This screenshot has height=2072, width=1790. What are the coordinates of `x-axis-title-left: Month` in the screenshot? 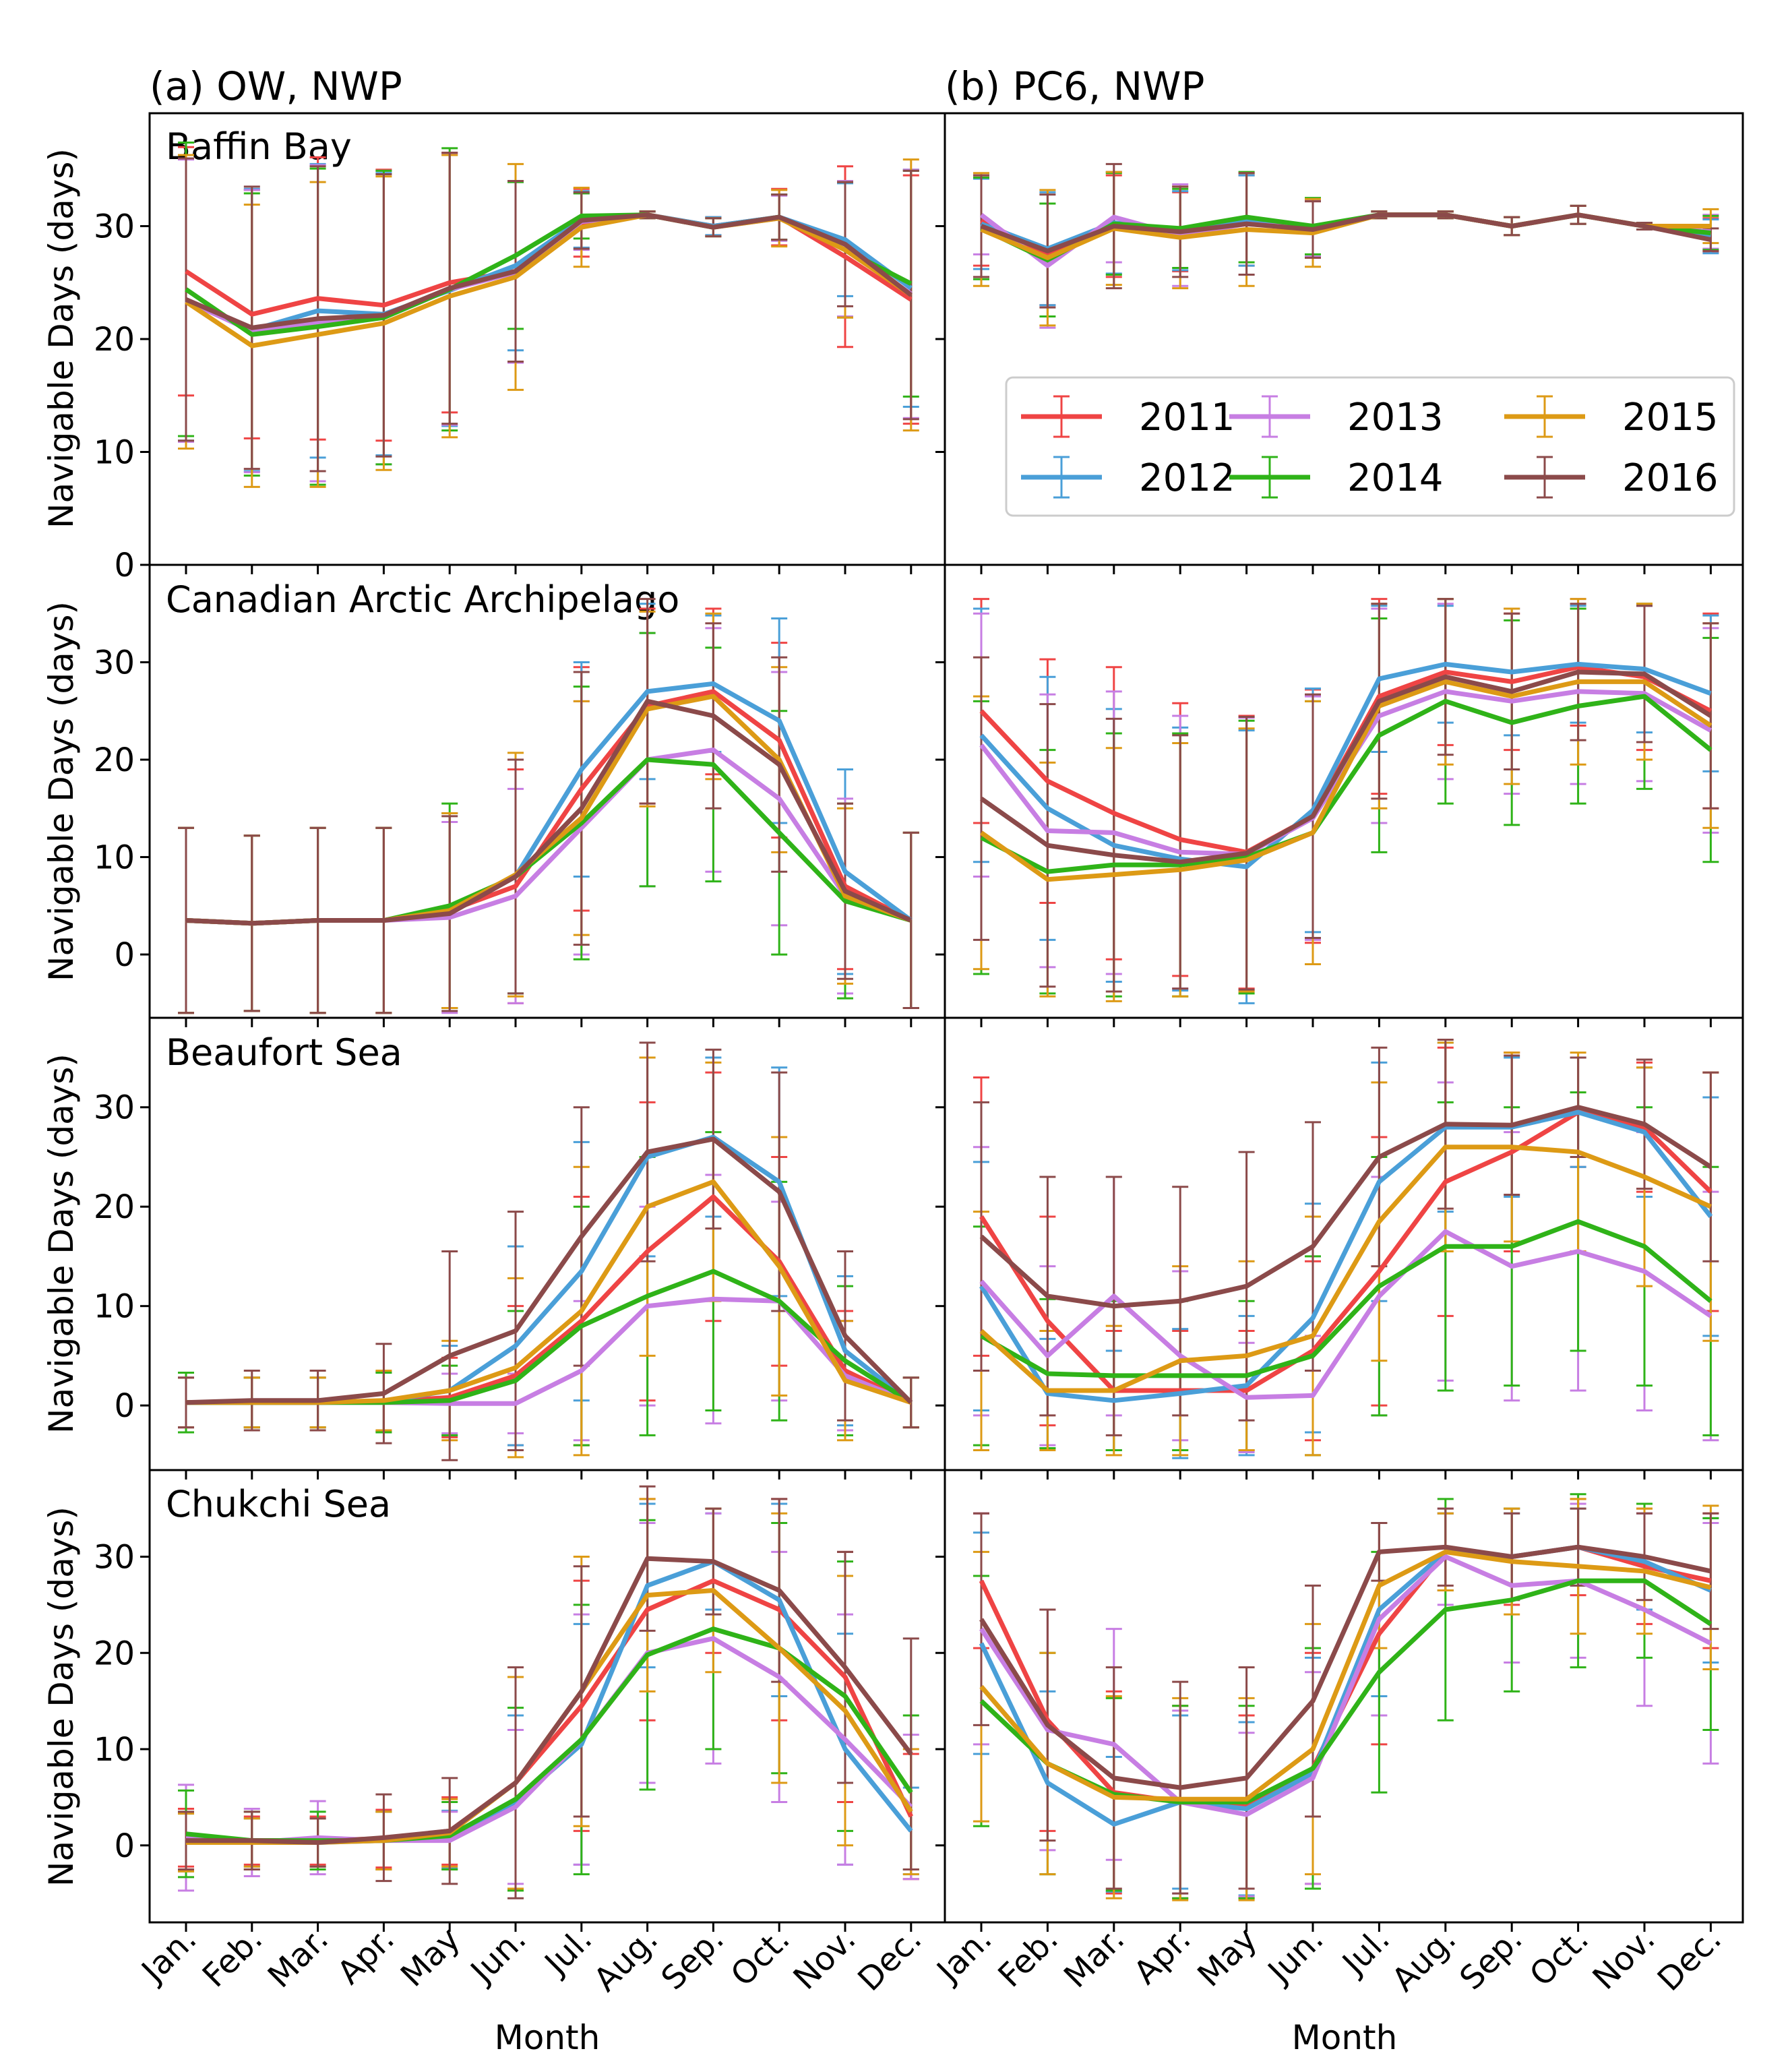 It's located at (547, 2038).